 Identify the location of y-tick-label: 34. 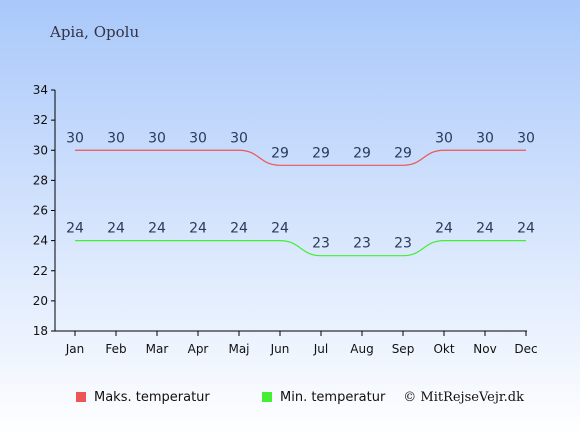
(40, 90).